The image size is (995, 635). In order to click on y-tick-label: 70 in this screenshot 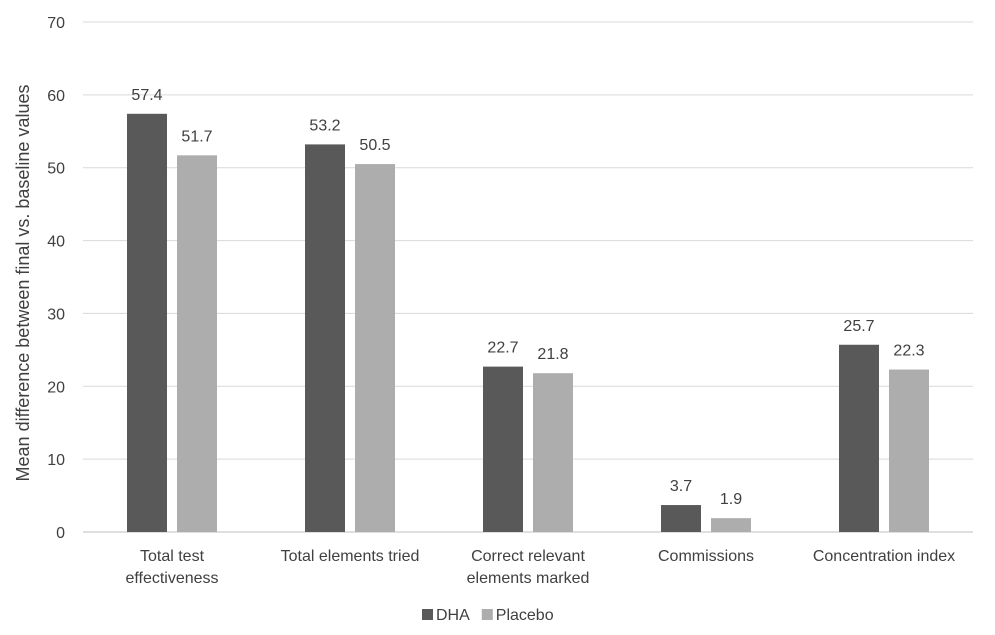, I will do `click(56, 23)`.